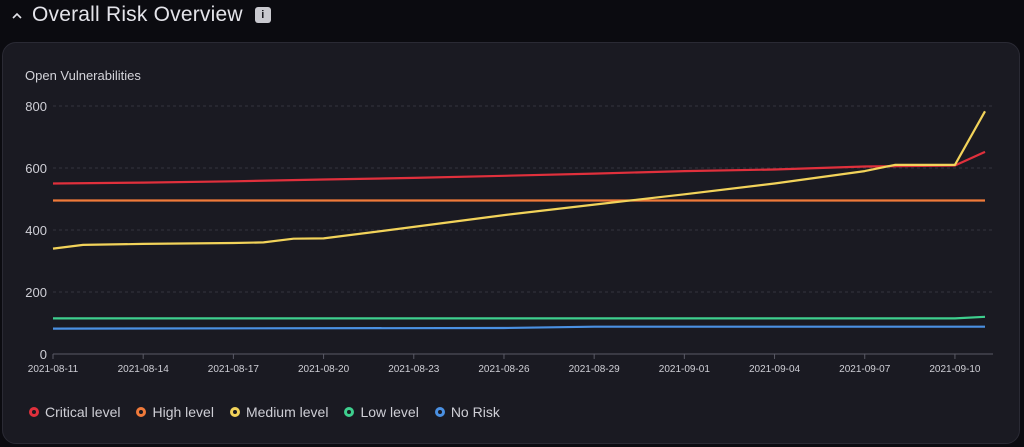 The height and width of the screenshot is (447, 1024). I want to click on x-tick-label: 2021-08-11, so click(53, 369).